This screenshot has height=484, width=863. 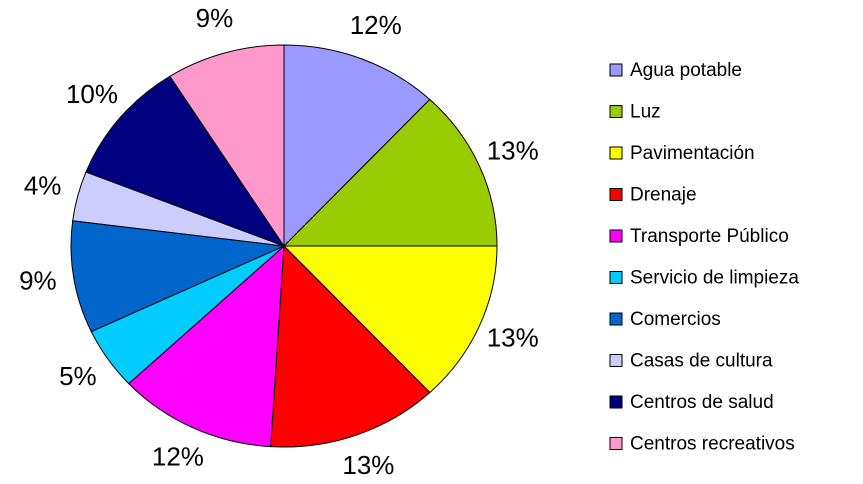 What do you see at coordinates (692, 153) in the screenshot?
I see `legend-label: Pavimentación` at bounding box center [692, 153].